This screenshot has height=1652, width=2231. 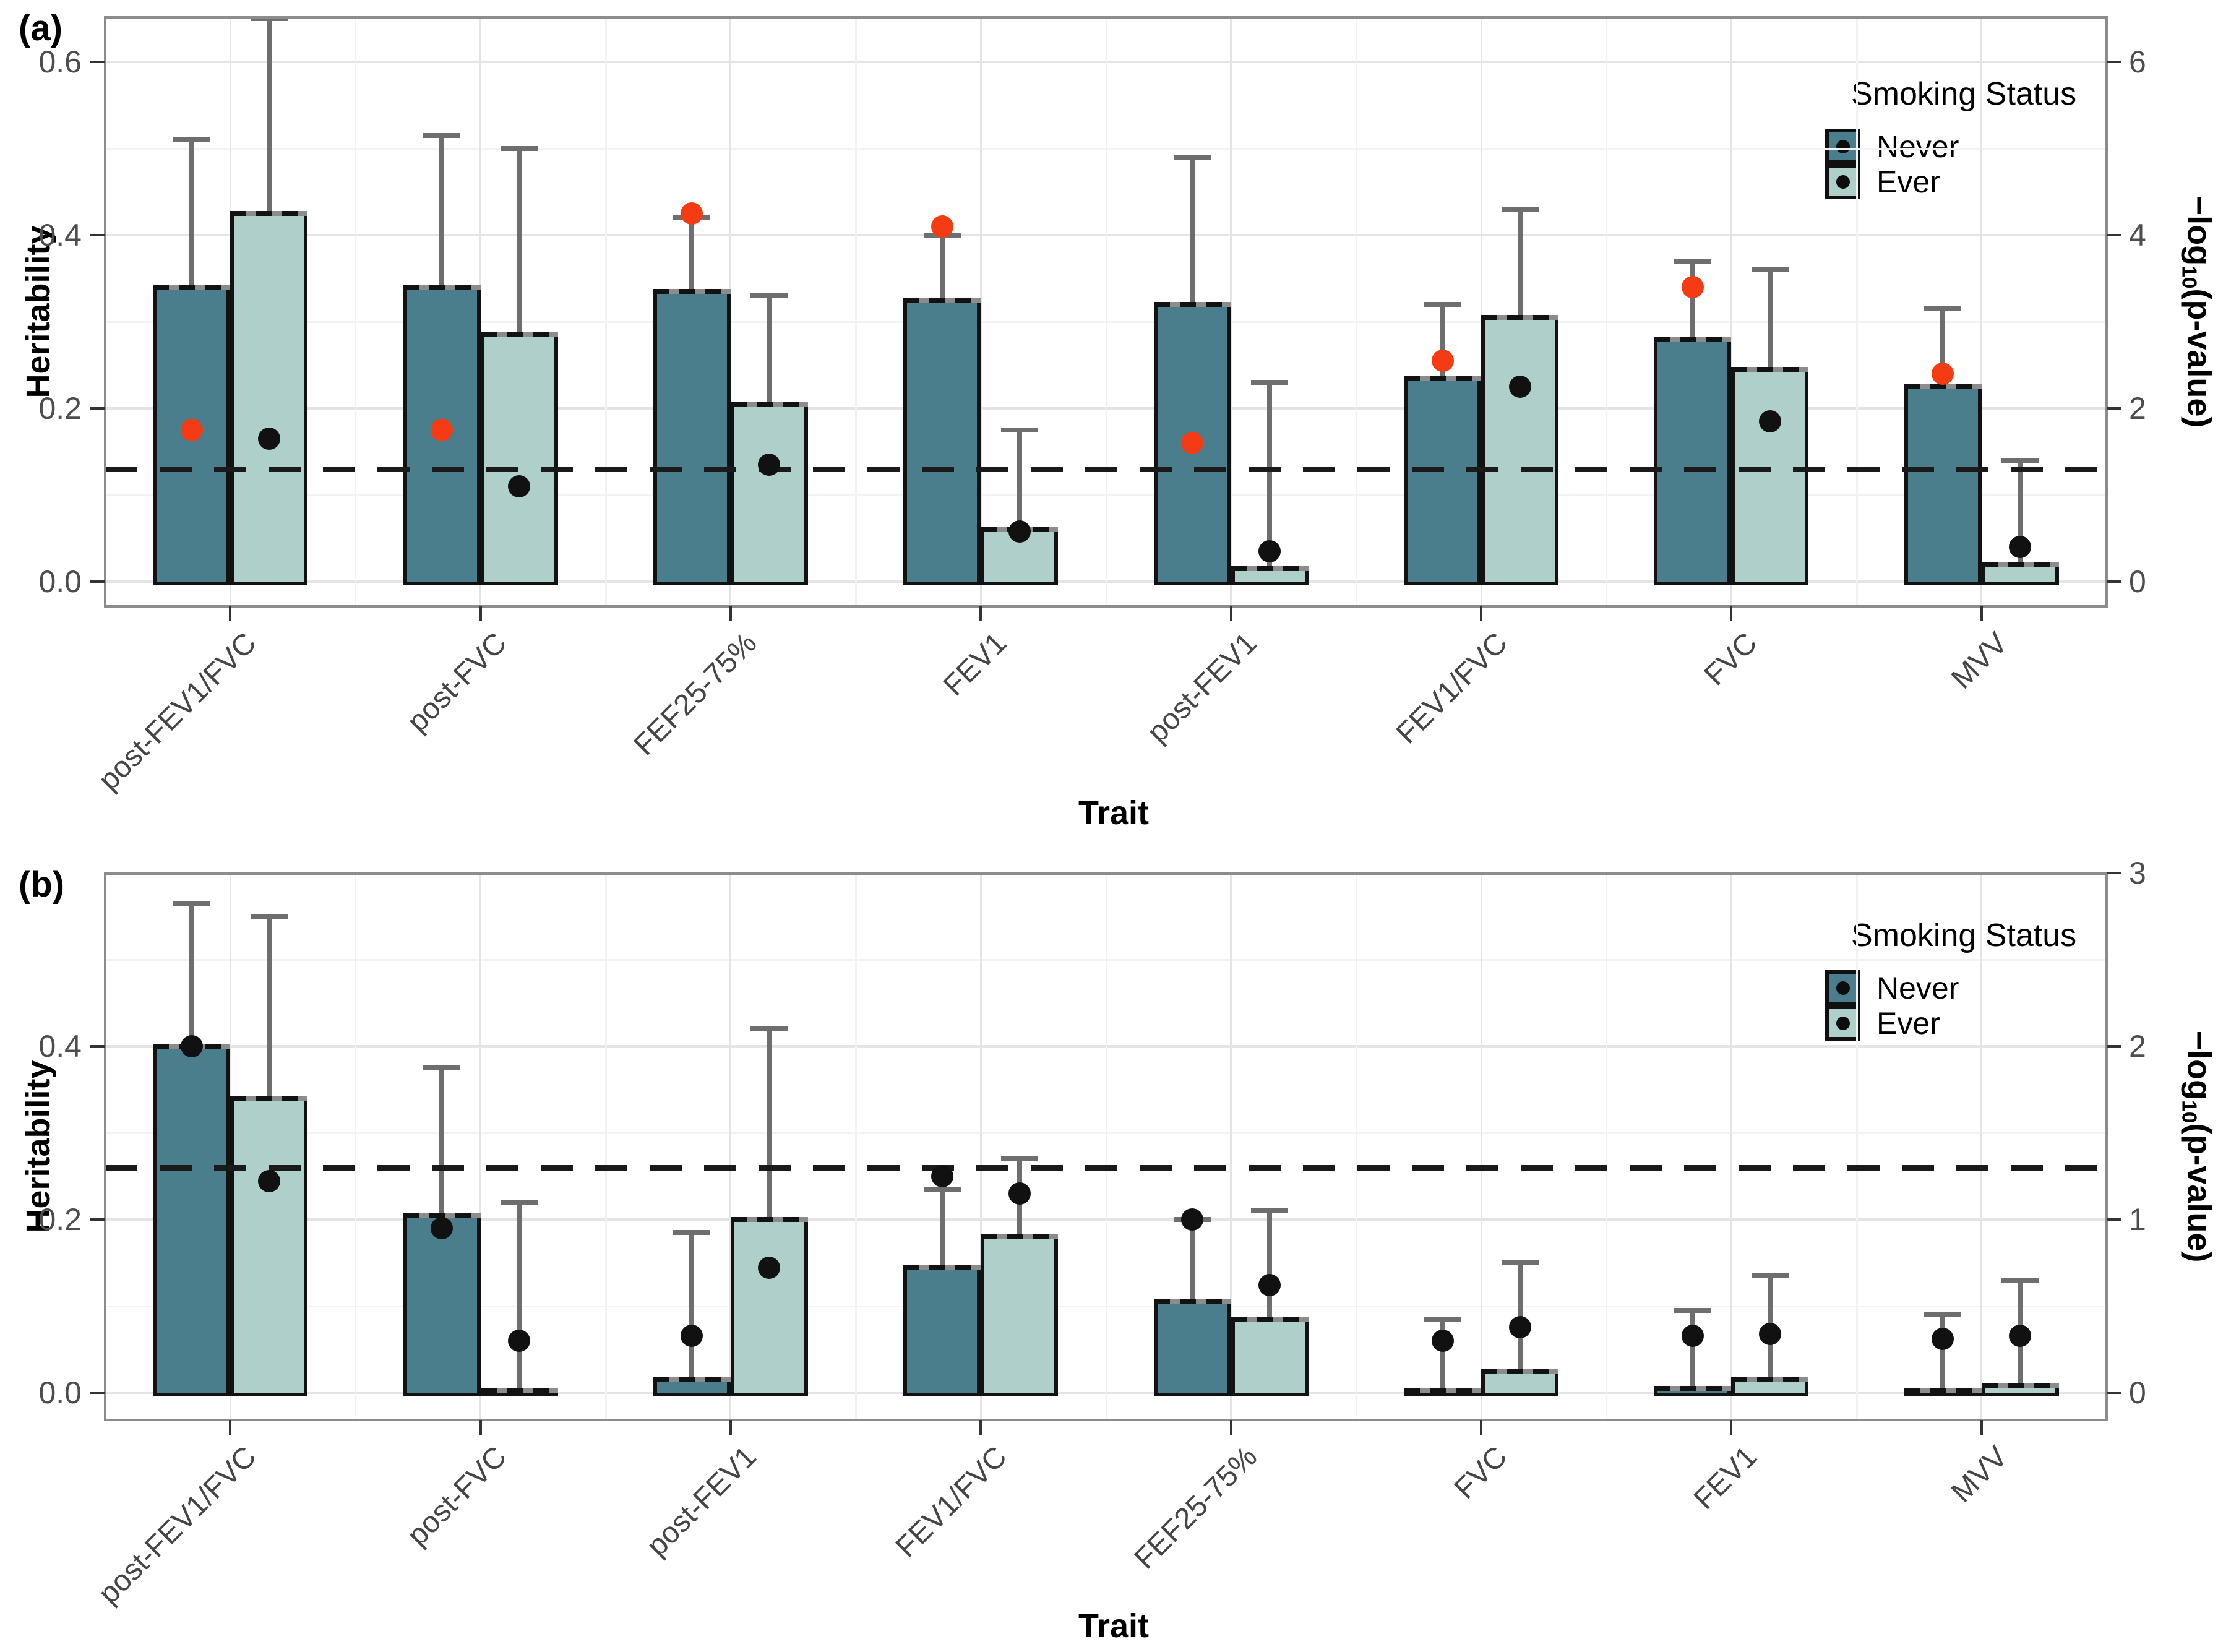 What do you see at coordinates (1726, 1478) in the screenshot?
I see `x-axis-tick-label: FEV1` at bounding box center [1726, 1478].